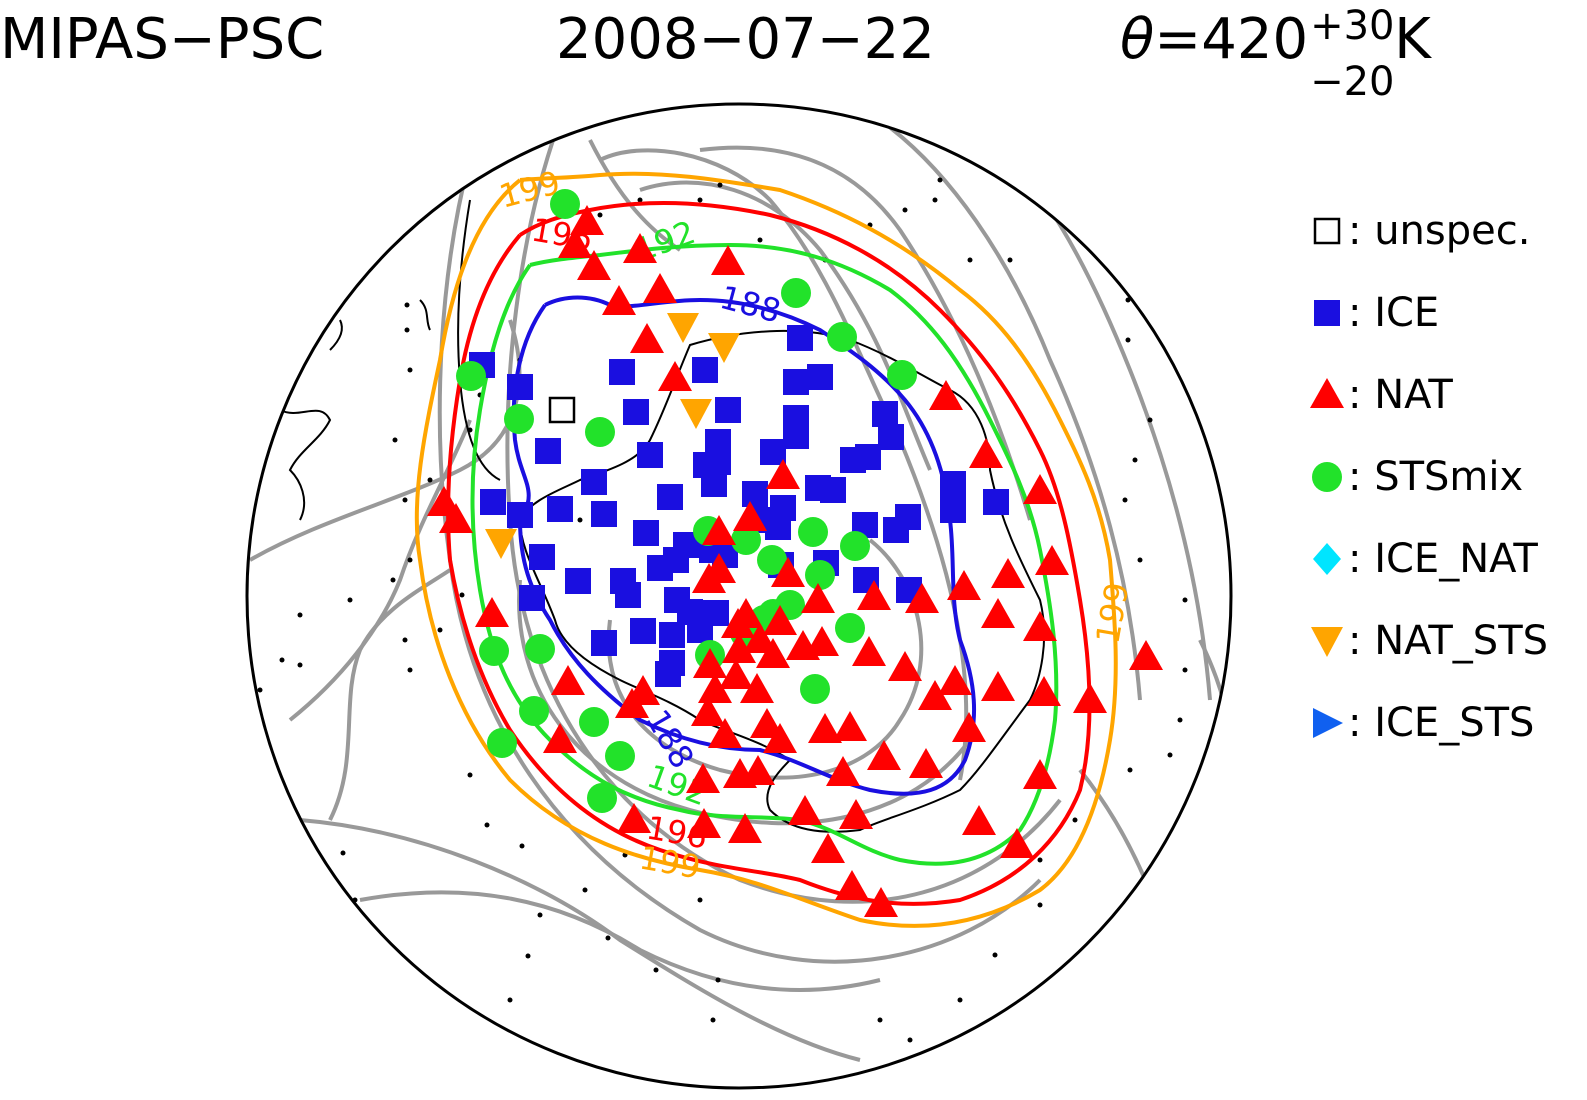  I want to click on legend-item: : STSmix, so click(1429, 477).